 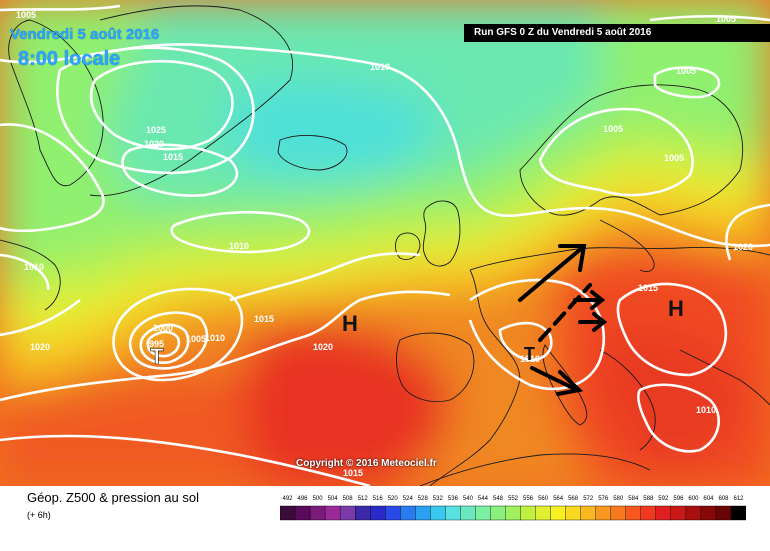 What do you see at coordinates (157, 356) in the screenshot?
I see `low-center-atlantic: T` at bounding box center [157, 356].